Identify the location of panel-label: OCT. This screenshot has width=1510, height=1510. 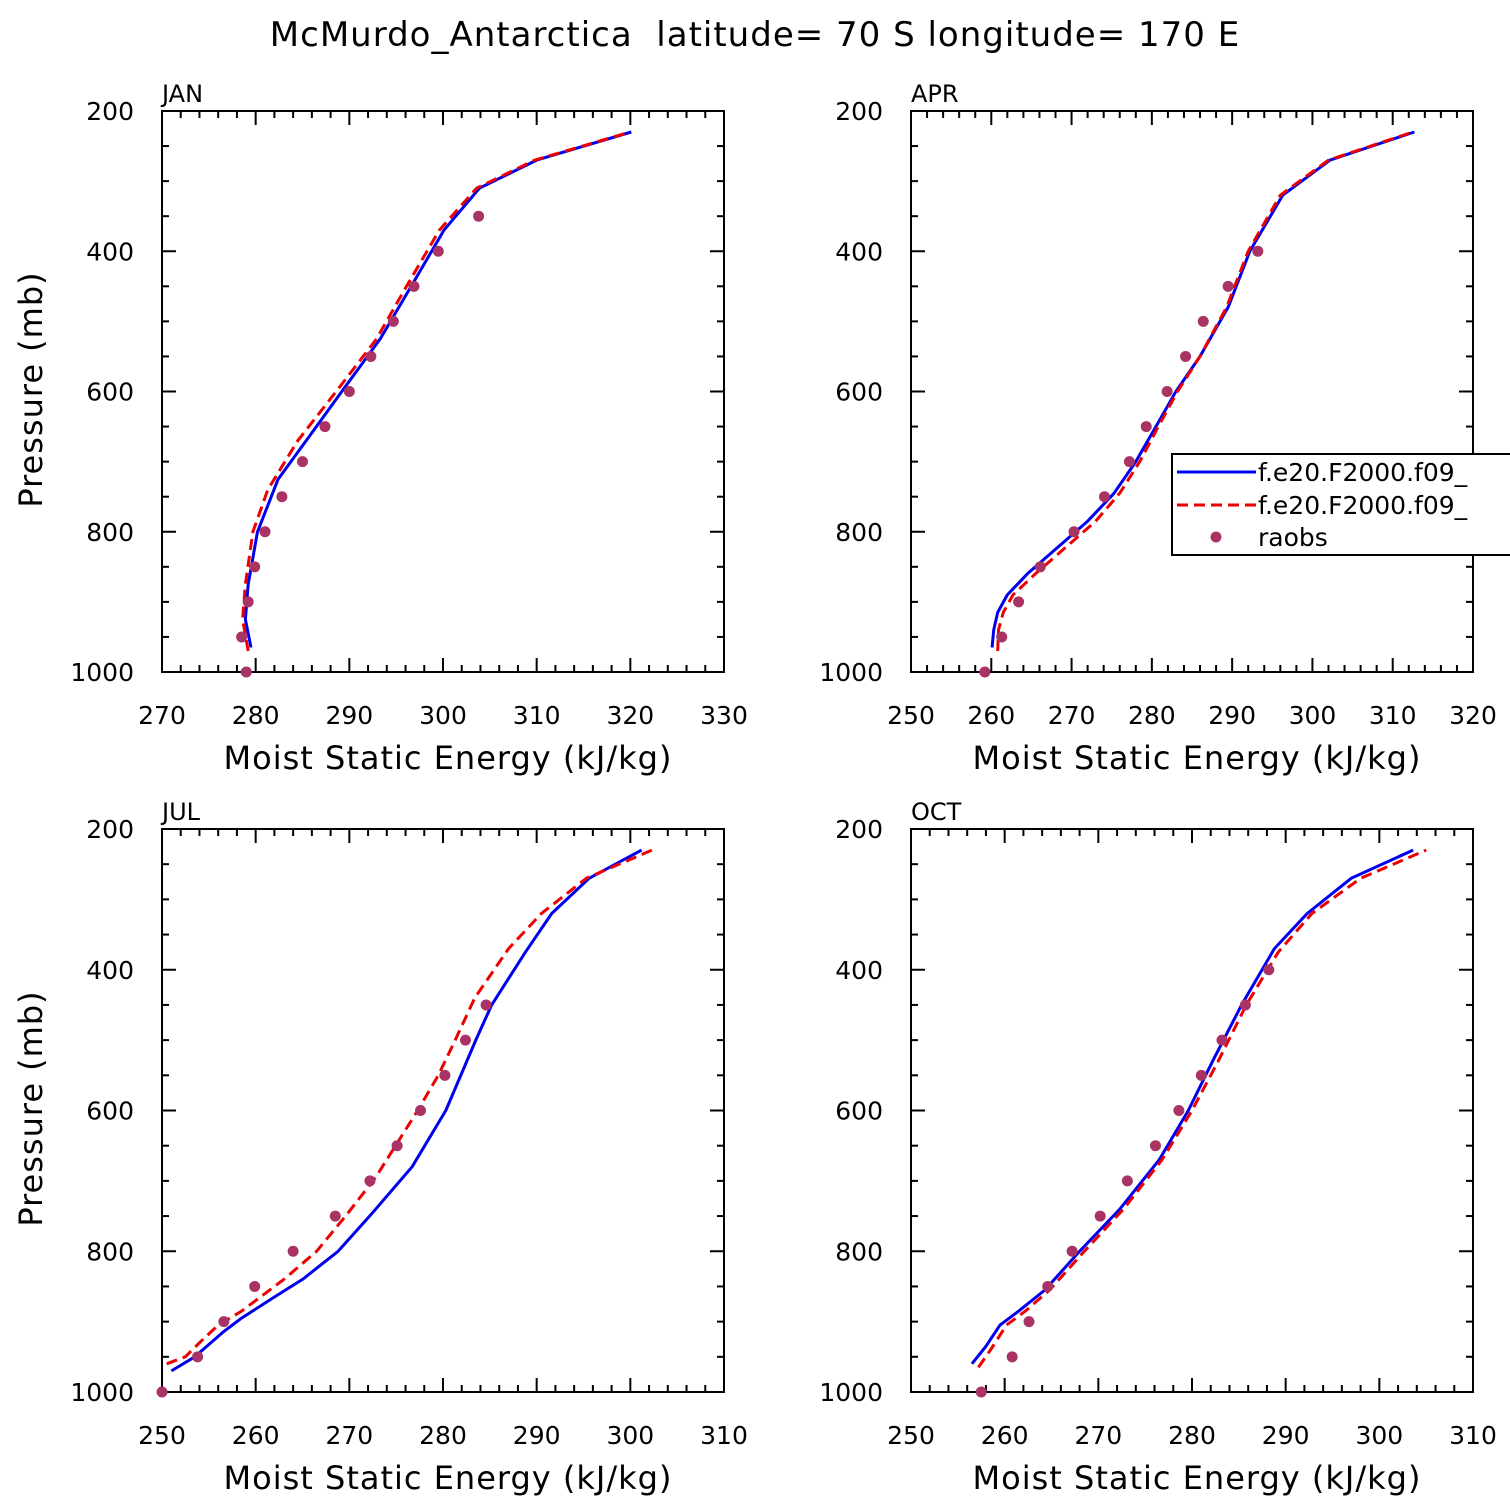
(936, 812).